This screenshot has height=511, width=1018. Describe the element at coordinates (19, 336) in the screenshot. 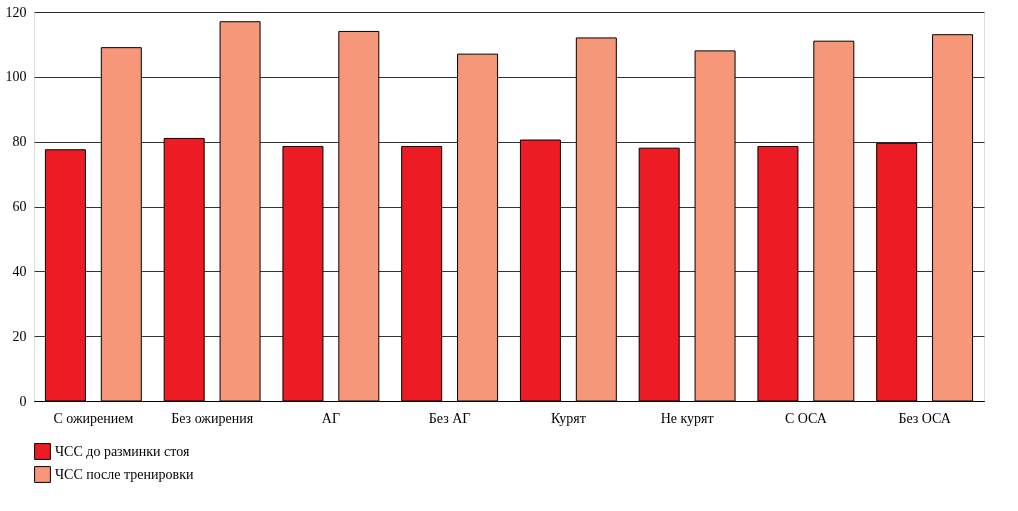

I see `y-tick-label: 20` at that location.